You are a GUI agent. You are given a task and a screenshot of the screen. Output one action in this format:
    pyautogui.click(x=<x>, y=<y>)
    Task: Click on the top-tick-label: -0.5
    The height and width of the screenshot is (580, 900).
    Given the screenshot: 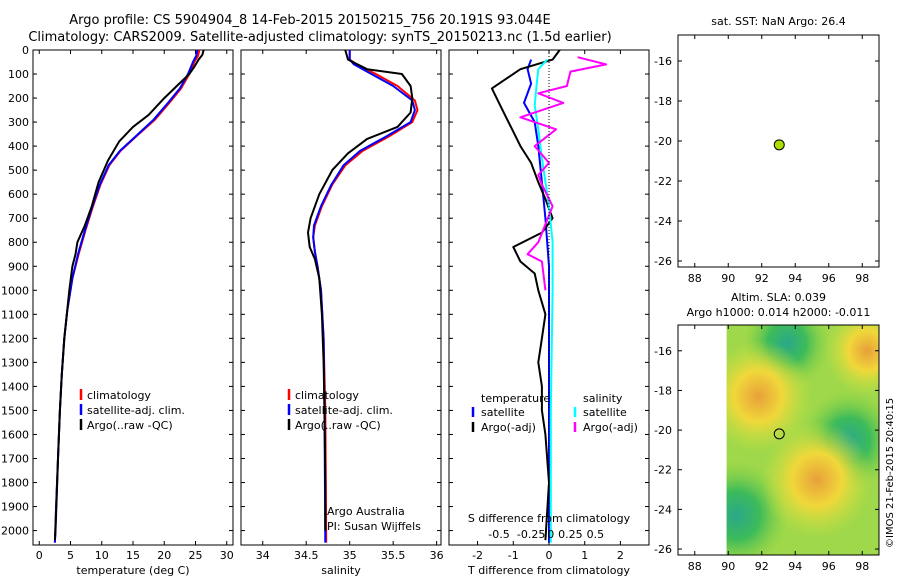 What is the action you would take?
    pyautogui.click(x=498, y=534)
    